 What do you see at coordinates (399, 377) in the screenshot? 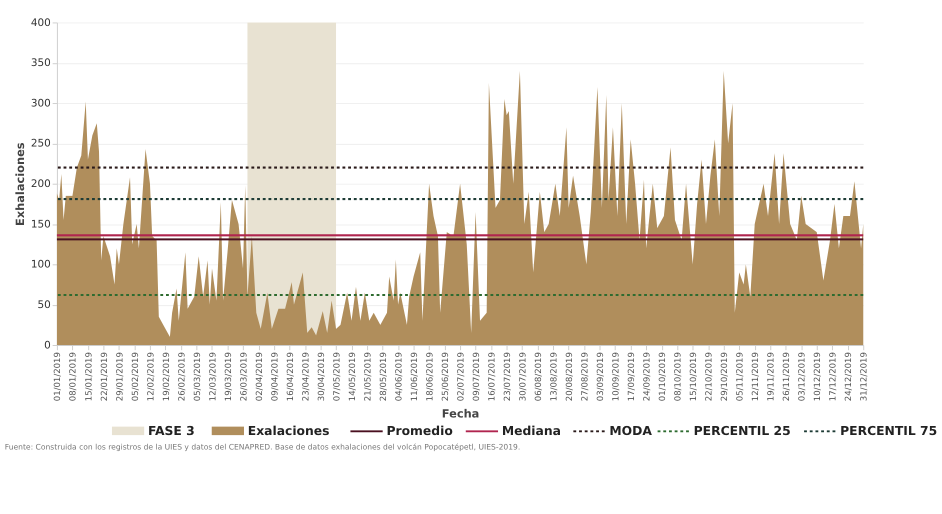
I see `x-tick-label: 04/06/2019` at bounding box center [399, 377].